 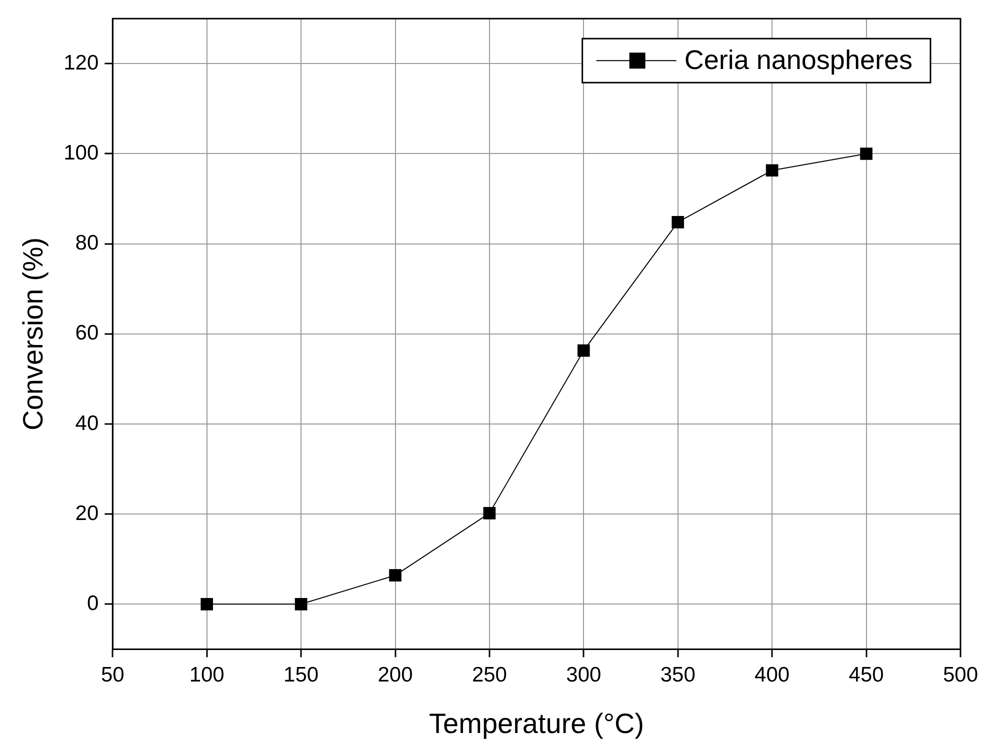 I want to click on y-tick-label: 60, so click(x=87, y=333).